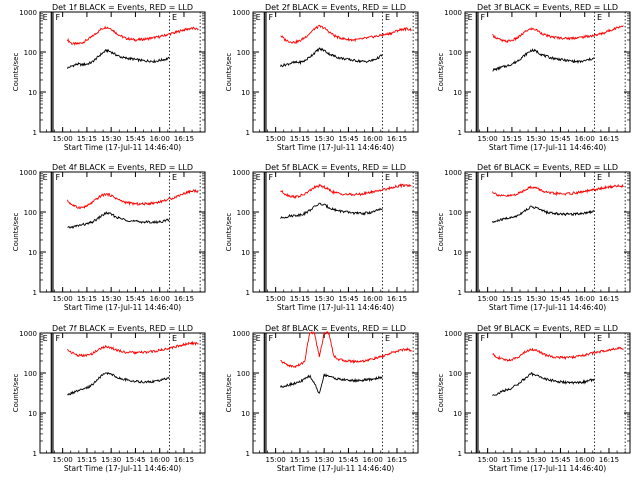  Describe the element at coordinates (547, 328) in the screenshot. I see `panel-title: Det 9f BLACK = Events, RED = LLD` at that location.